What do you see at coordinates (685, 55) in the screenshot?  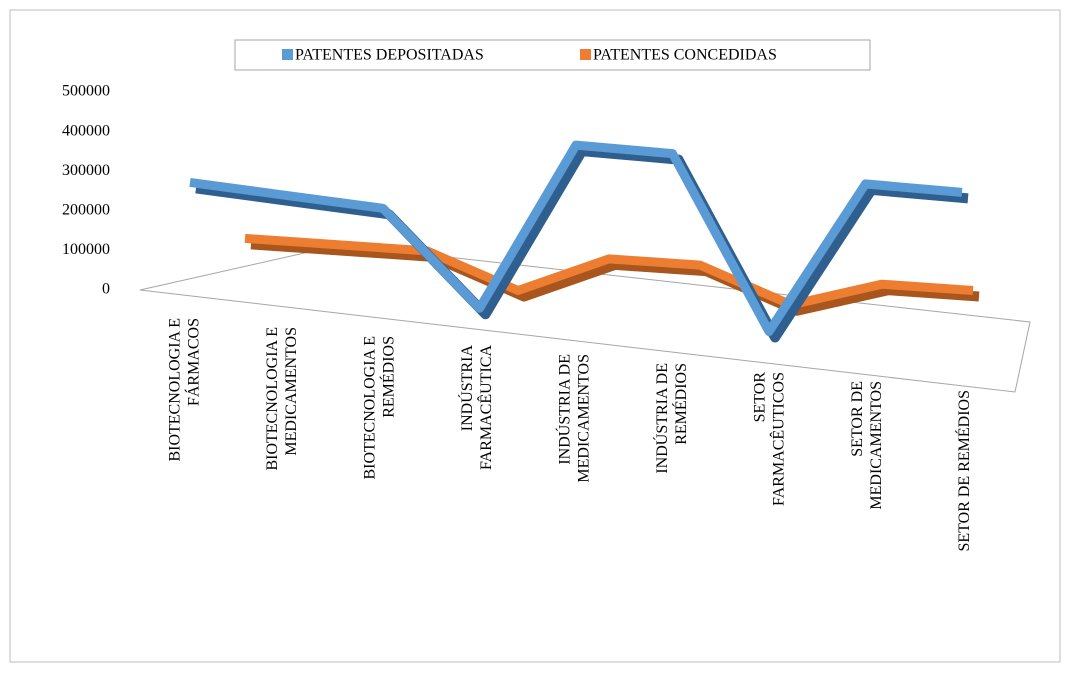 I see `legend-label: PATENTES CONCEDIDAS` at bounding box center [685, 55].